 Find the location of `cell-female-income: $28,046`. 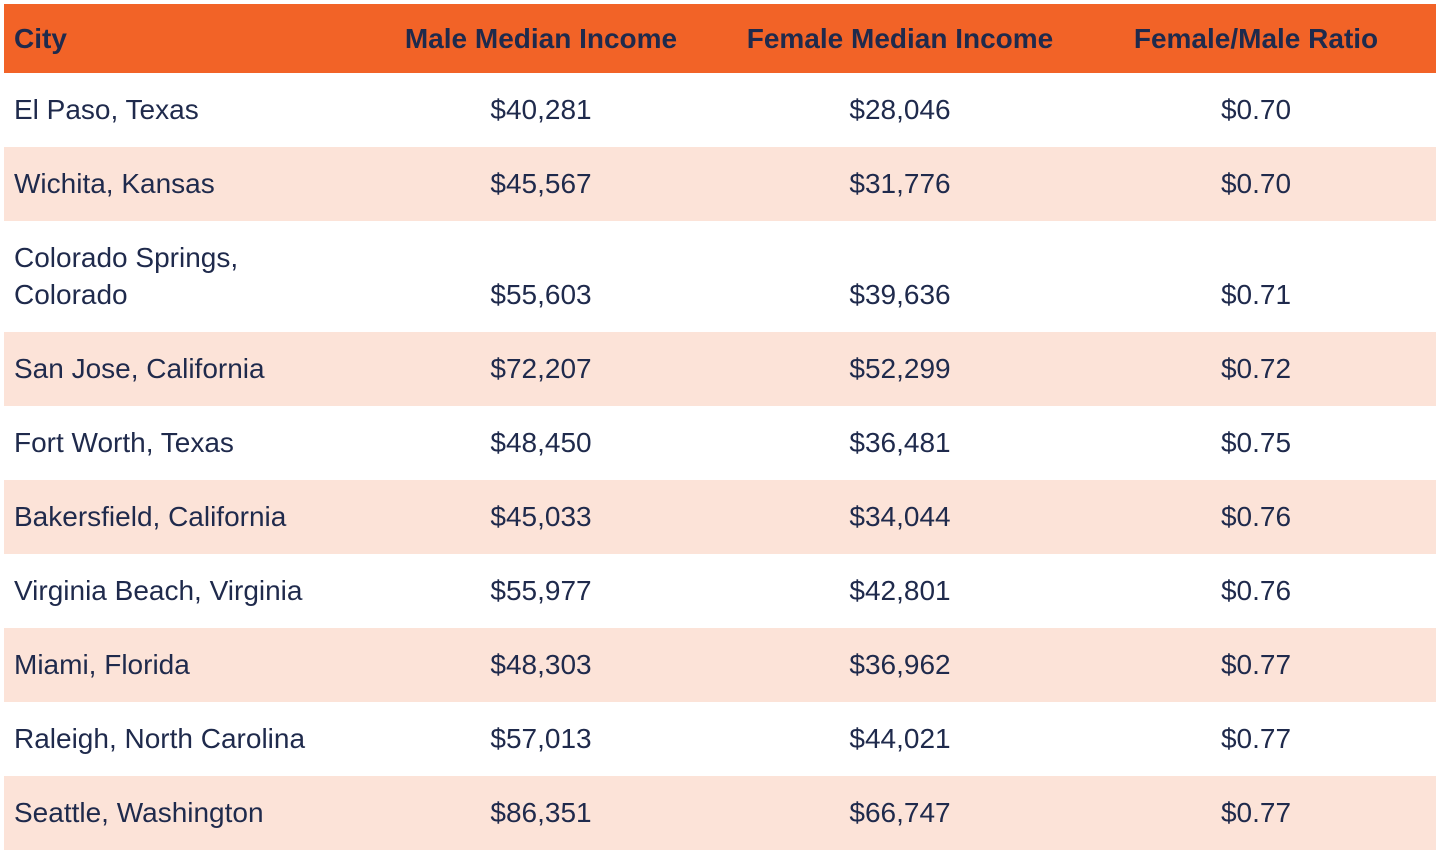

cell-female-income: $28,046 is located at coordinates (900, 109).